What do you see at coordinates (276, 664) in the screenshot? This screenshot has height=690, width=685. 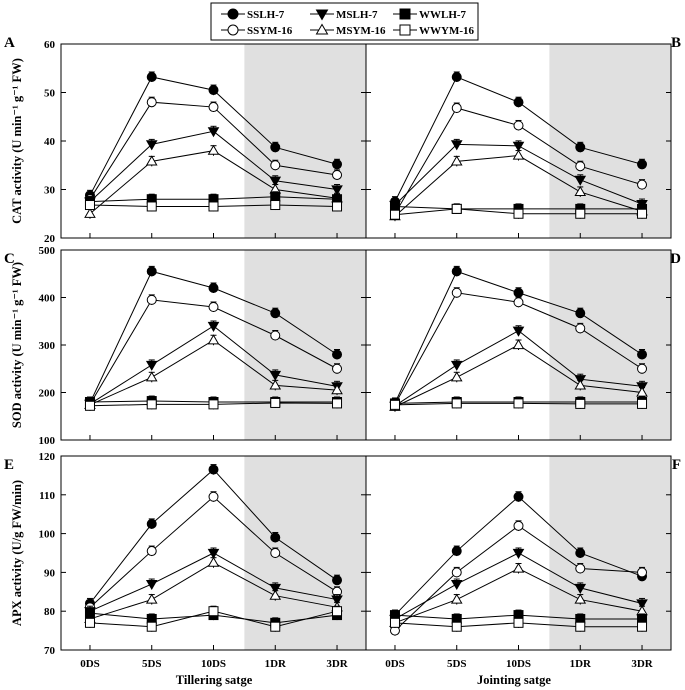 I see `x-tick-label: 1DR` at bounding box center [276, 664].